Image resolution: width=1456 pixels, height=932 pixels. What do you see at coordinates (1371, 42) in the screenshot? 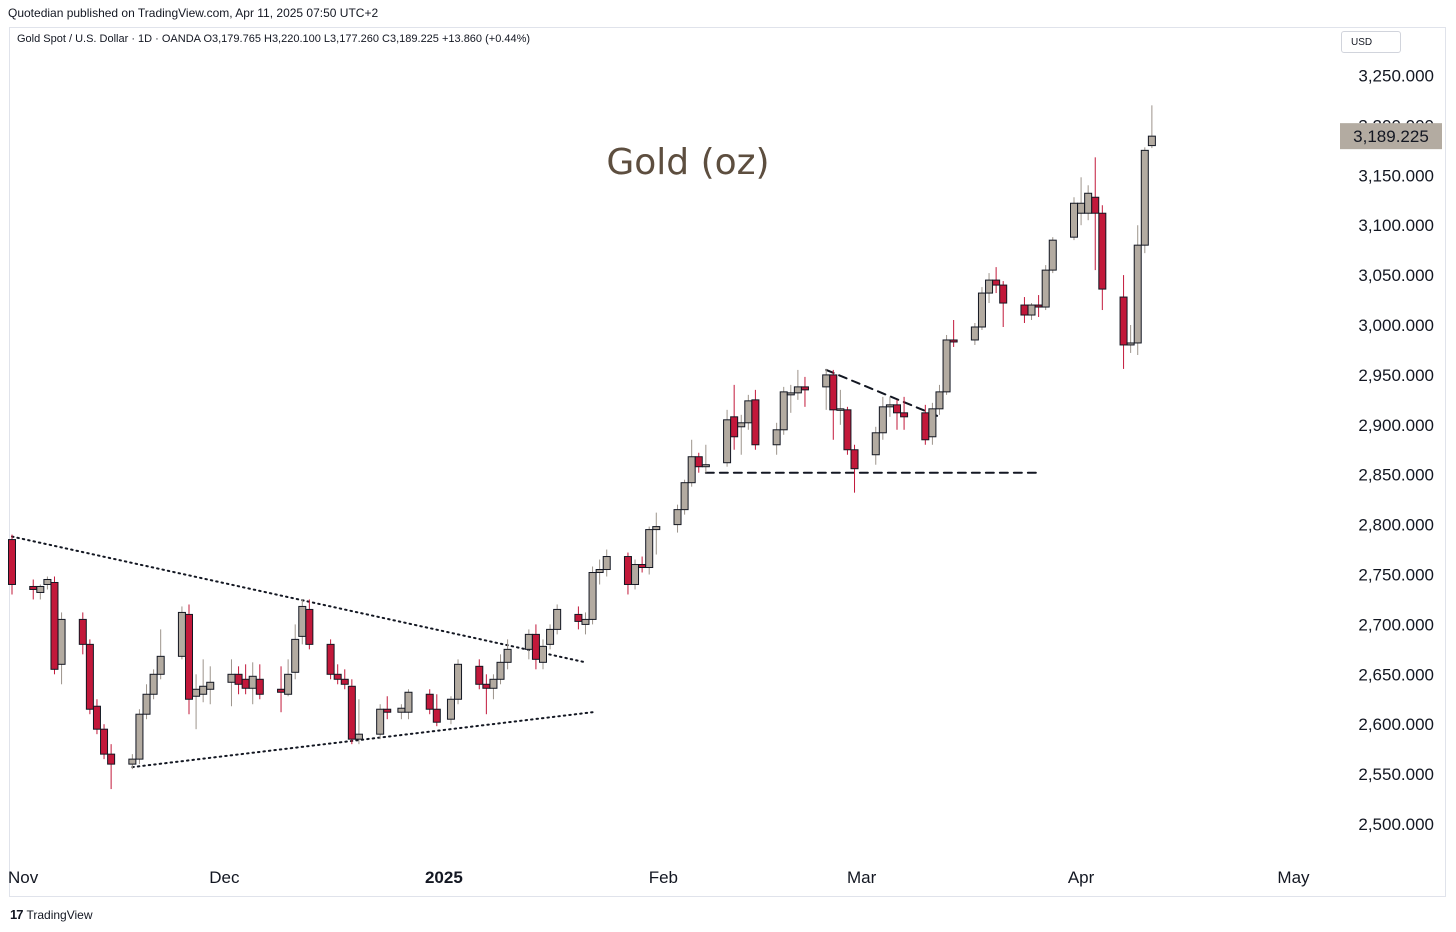
I see `currency-selector: USD` at bounding box center [1371, 42].